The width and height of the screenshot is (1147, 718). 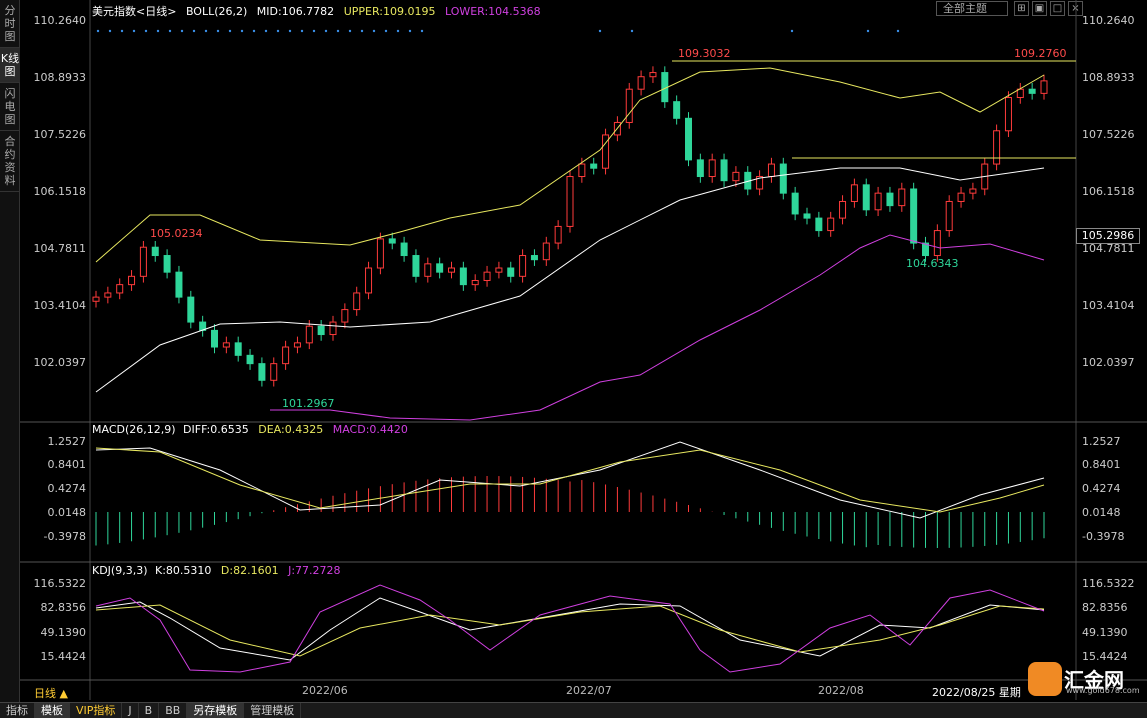 I want to click on y-tick-right: 82.8356, so click(x=1105, y=607).